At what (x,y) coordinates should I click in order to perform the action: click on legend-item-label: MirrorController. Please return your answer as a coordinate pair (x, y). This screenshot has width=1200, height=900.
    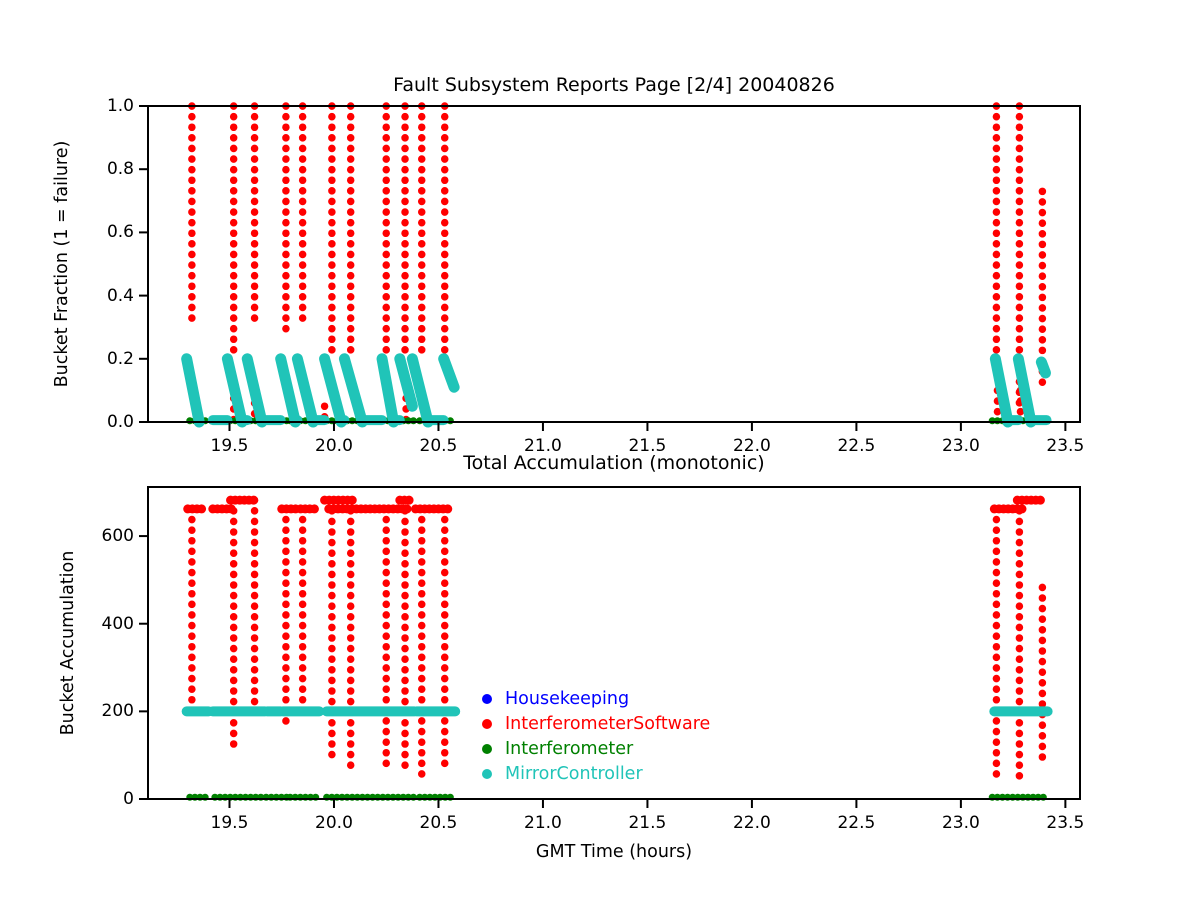
    Looking at the image, I should click on (574, 773).